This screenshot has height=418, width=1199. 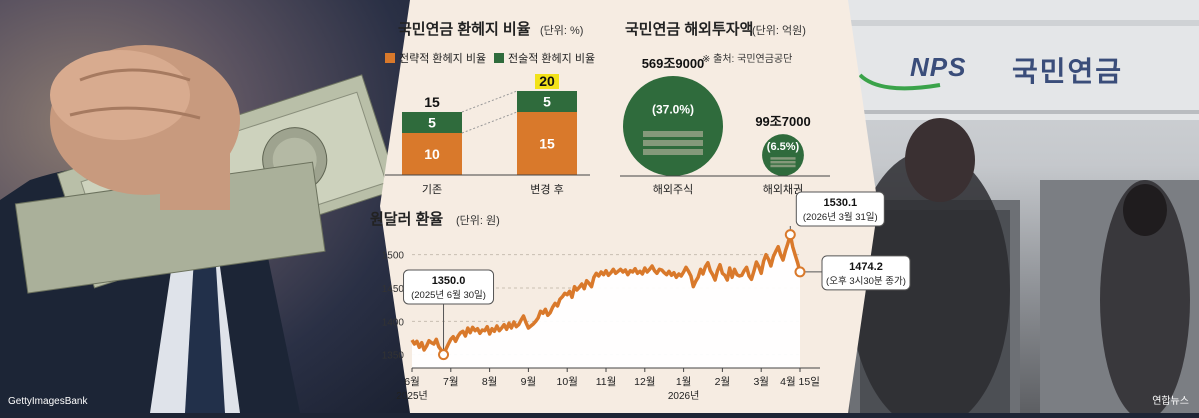 What do you see at coordinates (673, 189) in the screenshot?
I see `investment-category-label: 해외주식` at bounding box center [673, 189].